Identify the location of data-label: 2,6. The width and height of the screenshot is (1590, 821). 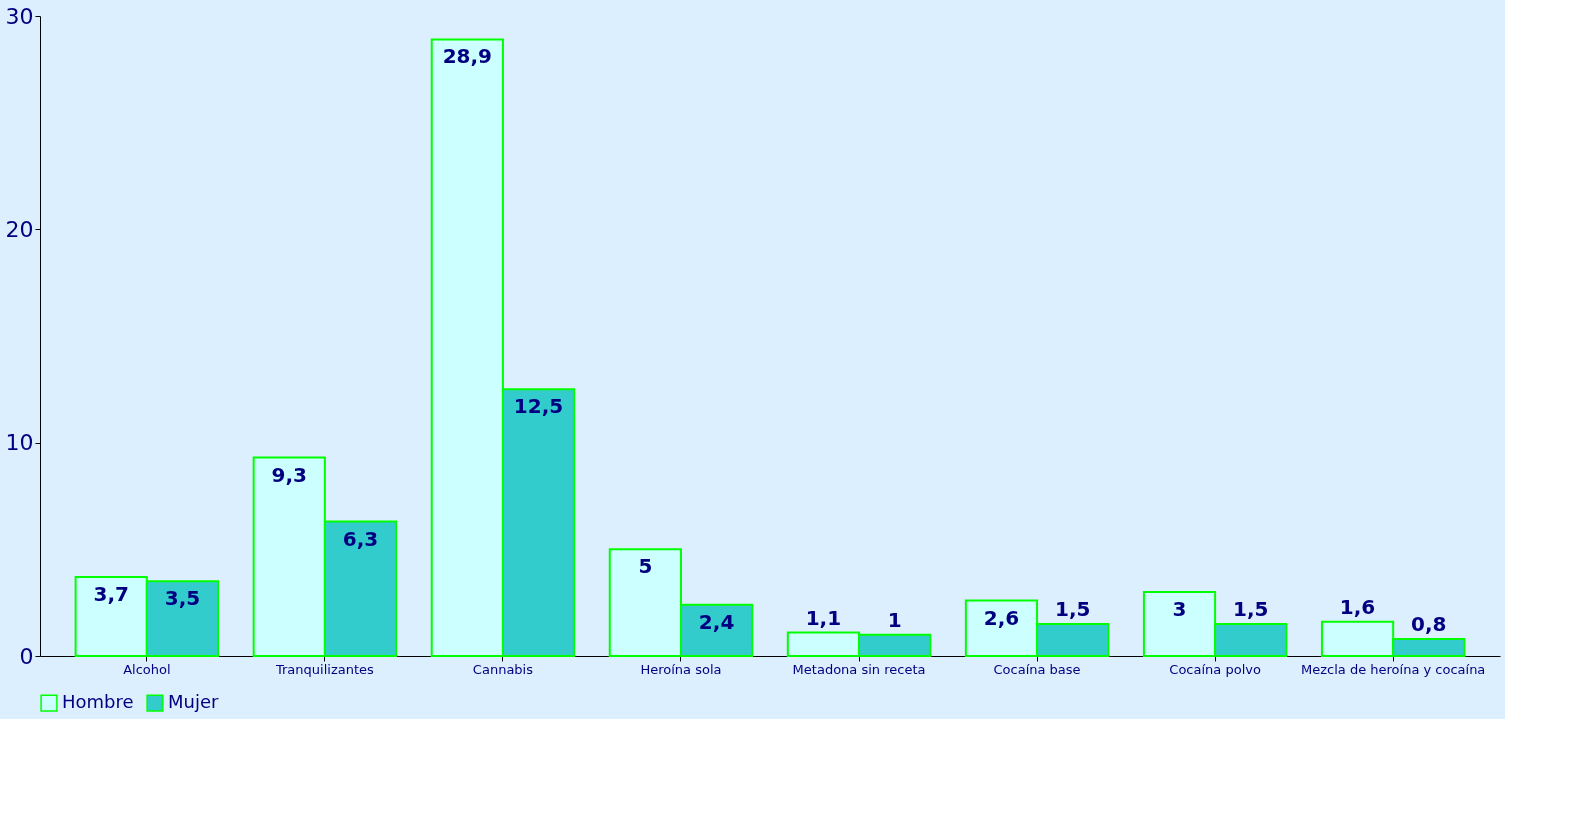
(1001, 617).